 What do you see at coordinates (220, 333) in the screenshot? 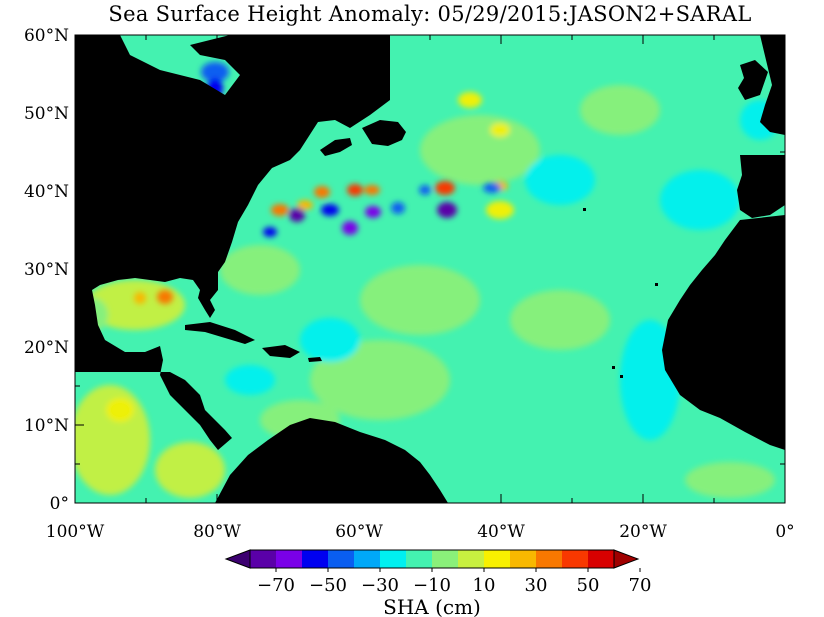
I see `cuba-landmass` at bounding box center [220, 333].